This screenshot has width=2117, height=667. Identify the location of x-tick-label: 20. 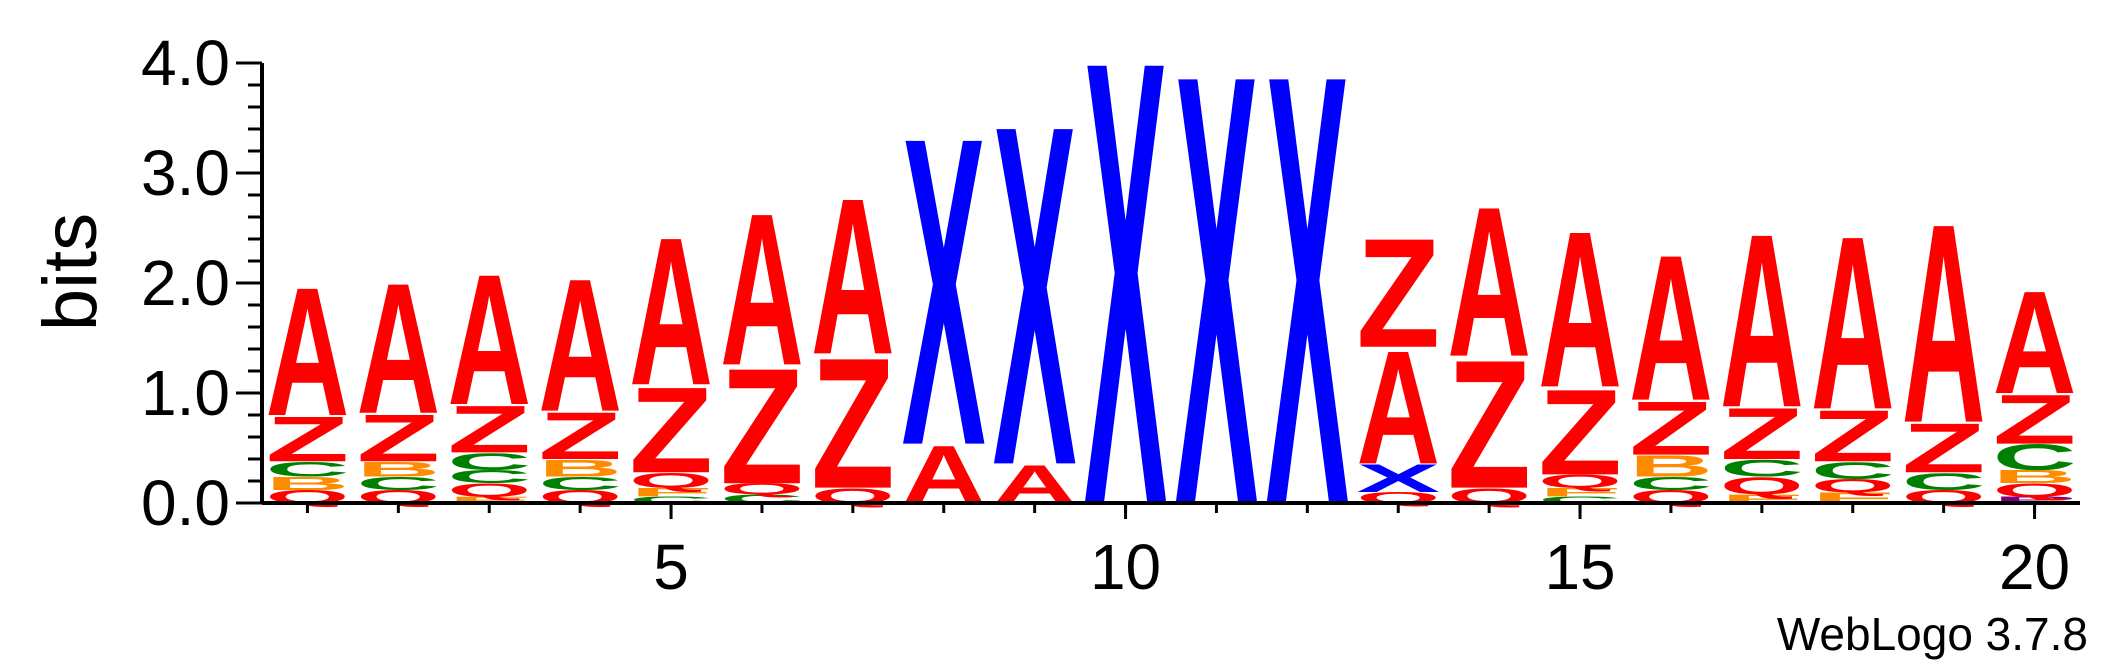
(2034, 567).